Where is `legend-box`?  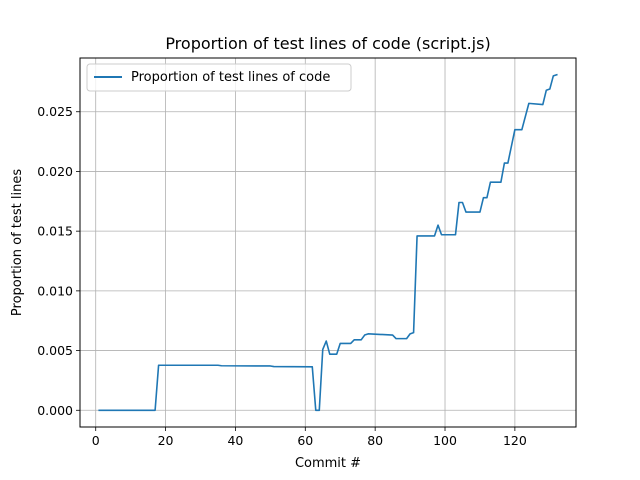 legend-box is located at coordinates (219, 77).